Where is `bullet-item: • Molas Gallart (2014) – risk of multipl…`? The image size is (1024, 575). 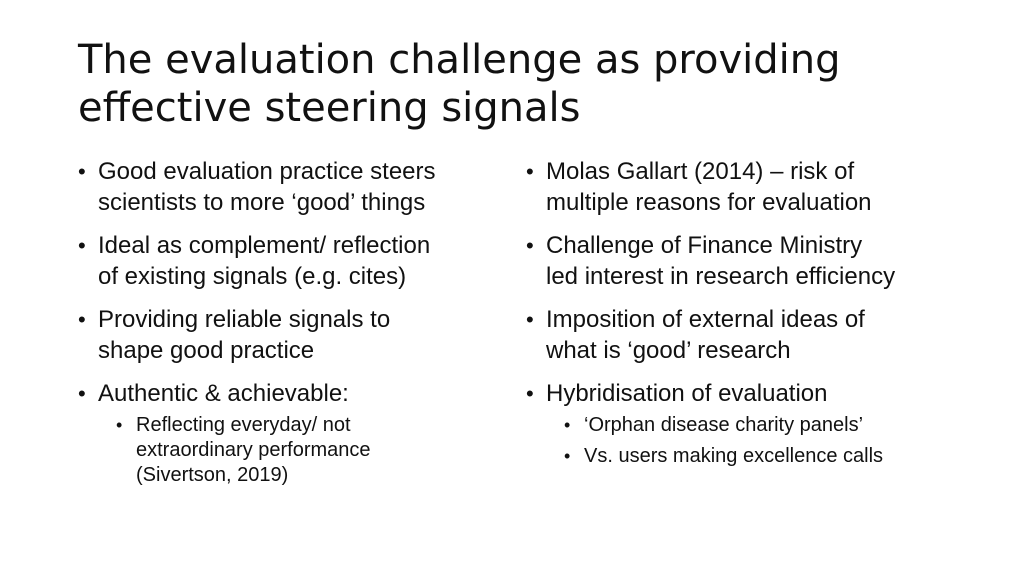
bullet-item: • Molas Gallart (2014) – risk of multipl… is located at coordinates (741, 187).